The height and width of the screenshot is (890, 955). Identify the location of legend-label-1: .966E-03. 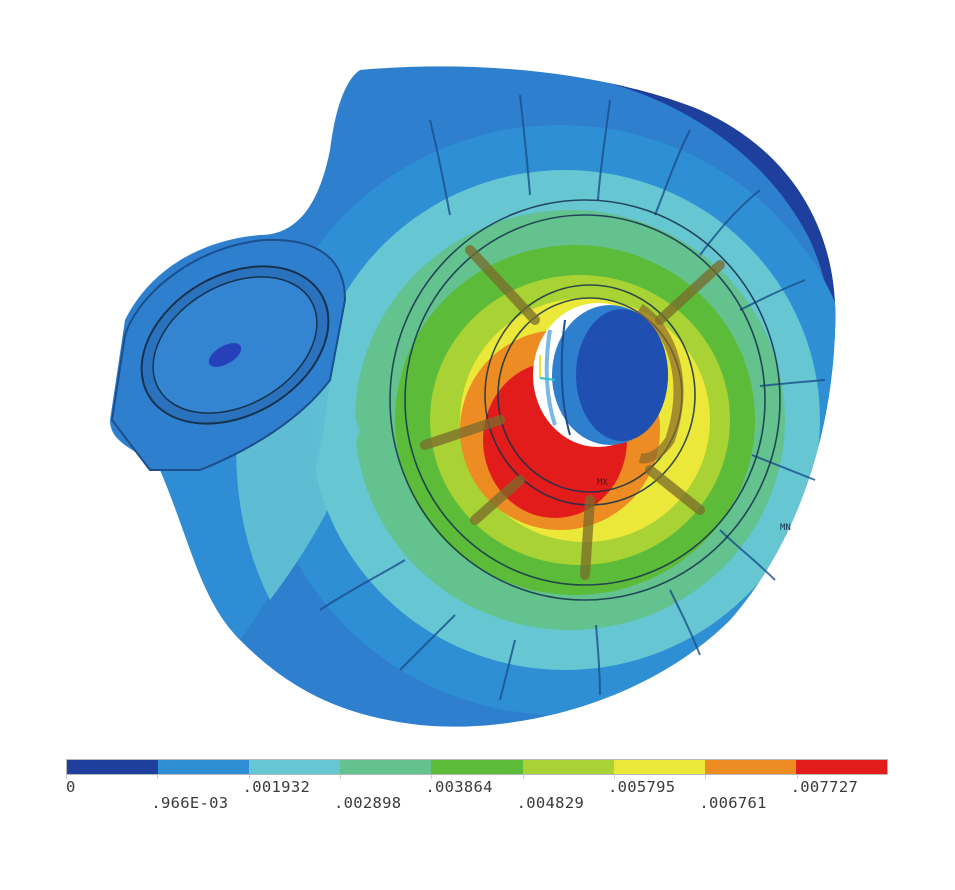
(190, 803).